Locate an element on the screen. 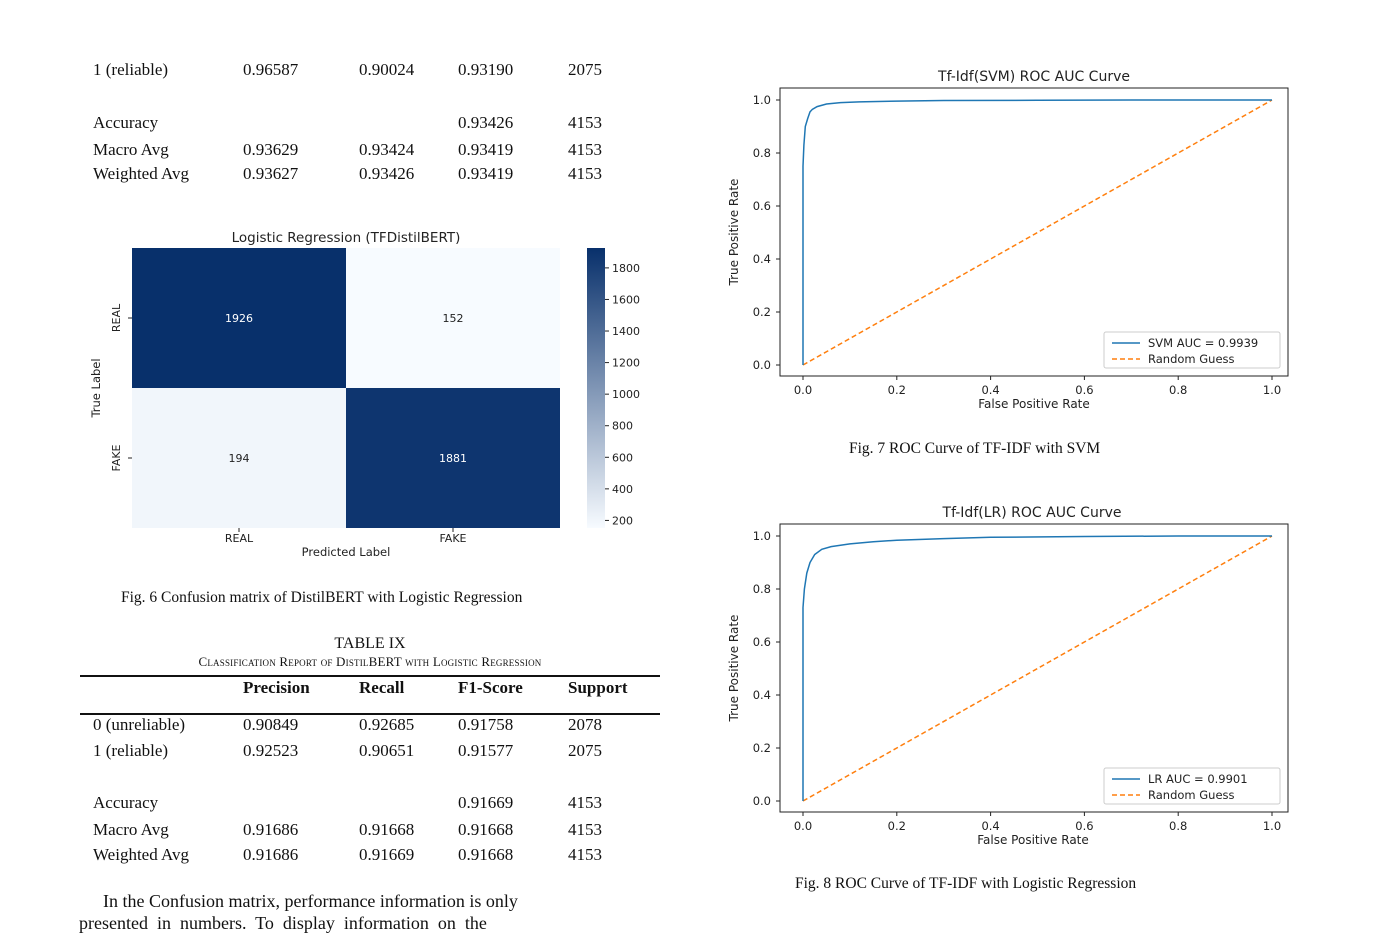  precision-cell: 0.92523 is located at coordinates (271, 750).